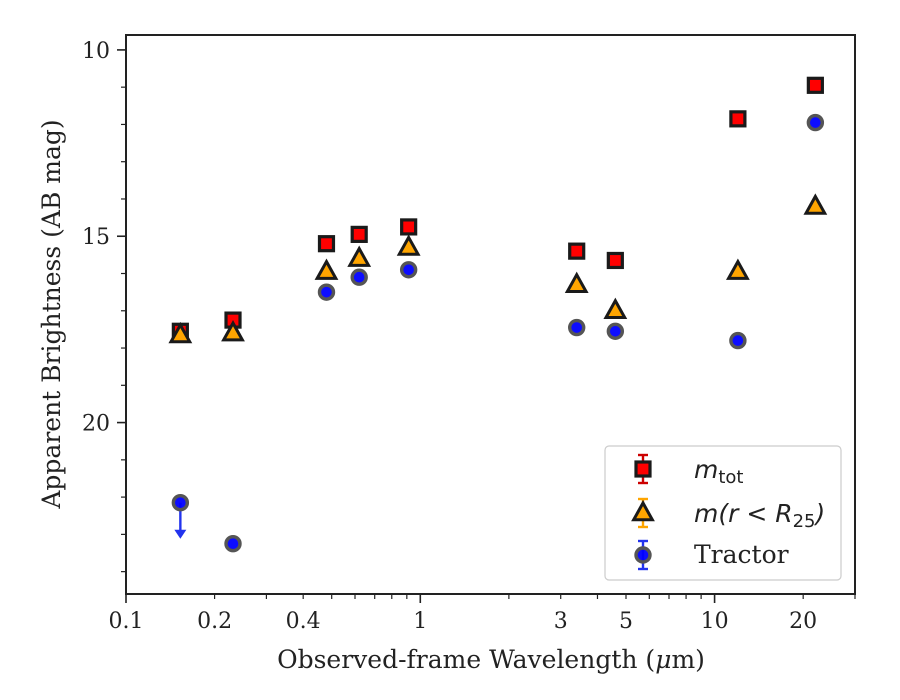 This screenshot has width=900, height=700. I want to click on legend-label-mr25: m(r < R25), so click(759, 515).